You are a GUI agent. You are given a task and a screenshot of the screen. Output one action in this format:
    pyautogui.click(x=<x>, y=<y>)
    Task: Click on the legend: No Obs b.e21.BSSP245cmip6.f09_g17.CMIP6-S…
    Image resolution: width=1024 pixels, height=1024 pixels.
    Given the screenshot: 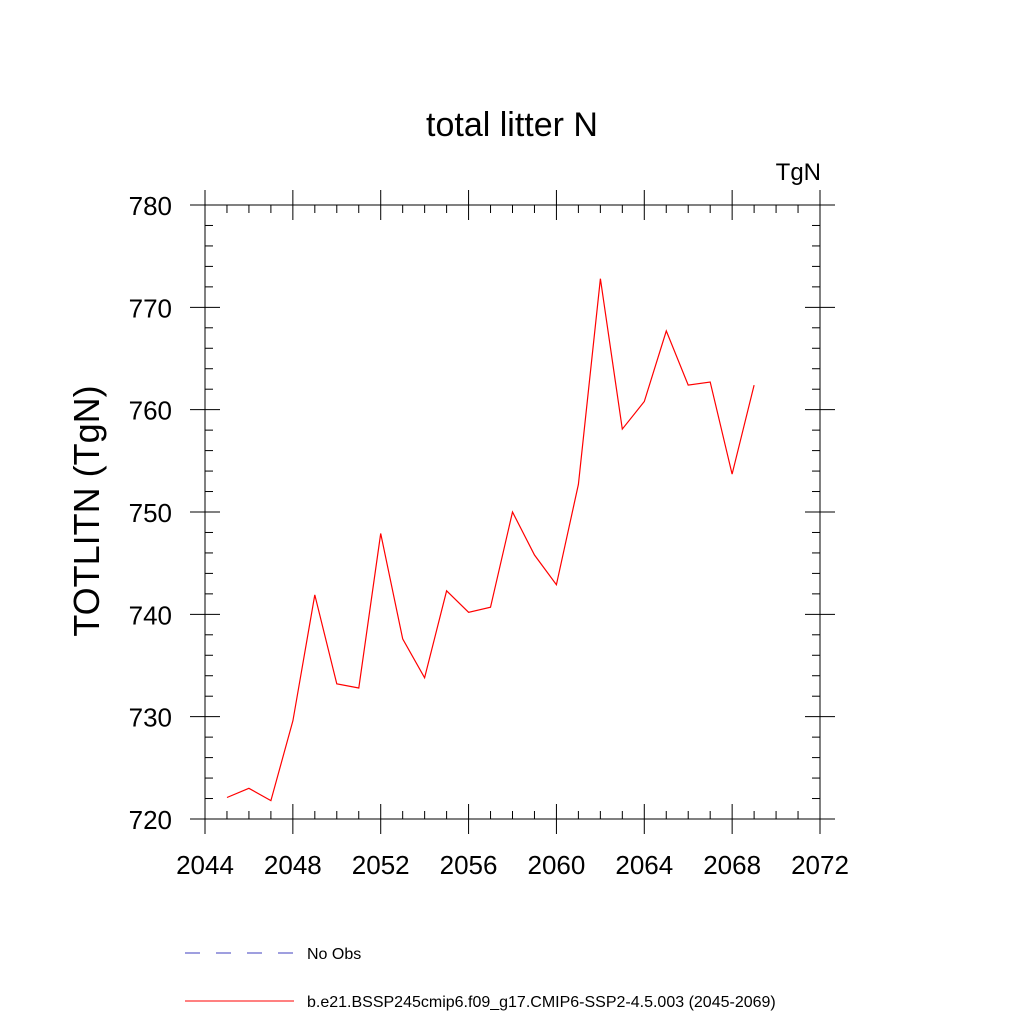 What is the action you would take?
    pyautogui.click(x=480, y=978)
    